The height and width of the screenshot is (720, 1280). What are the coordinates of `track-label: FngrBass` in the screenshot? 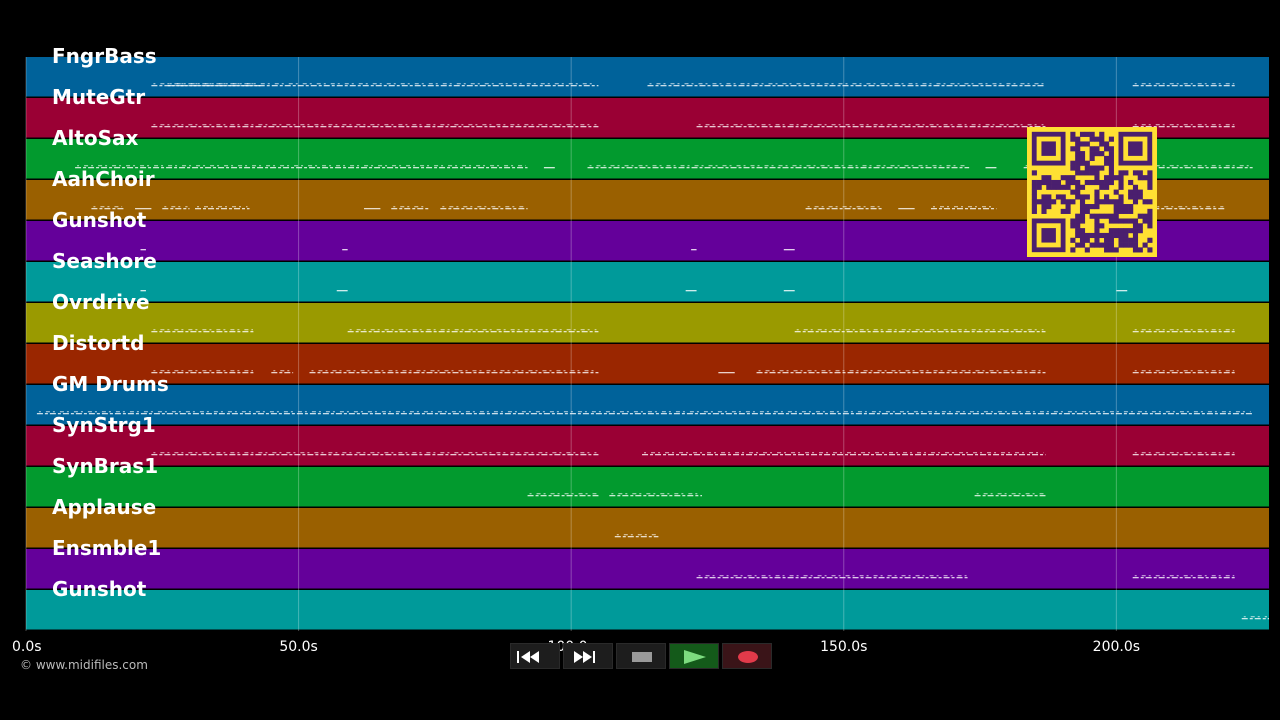 It's located at (104, 56).